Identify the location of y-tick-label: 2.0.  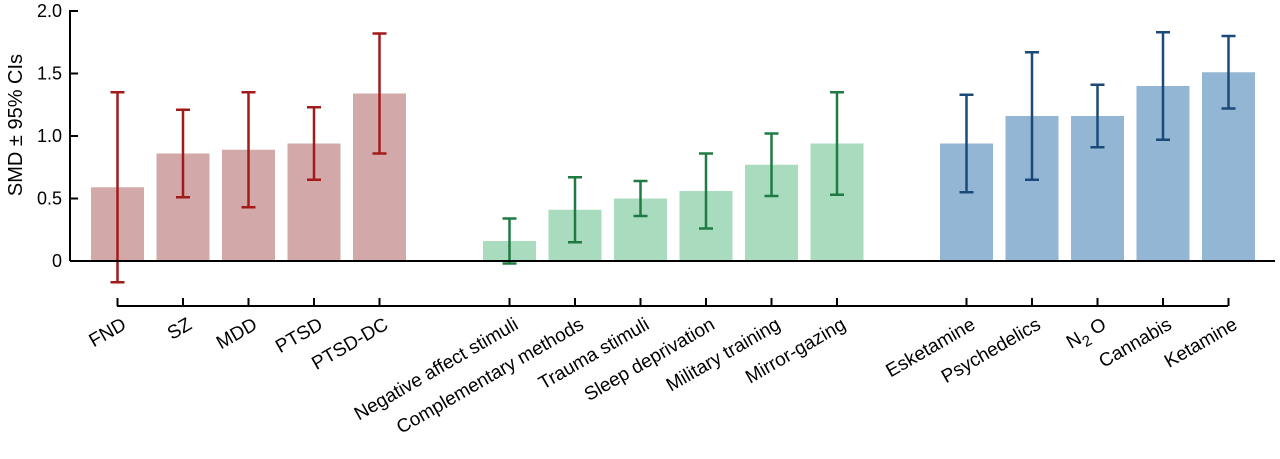
(49, 11).